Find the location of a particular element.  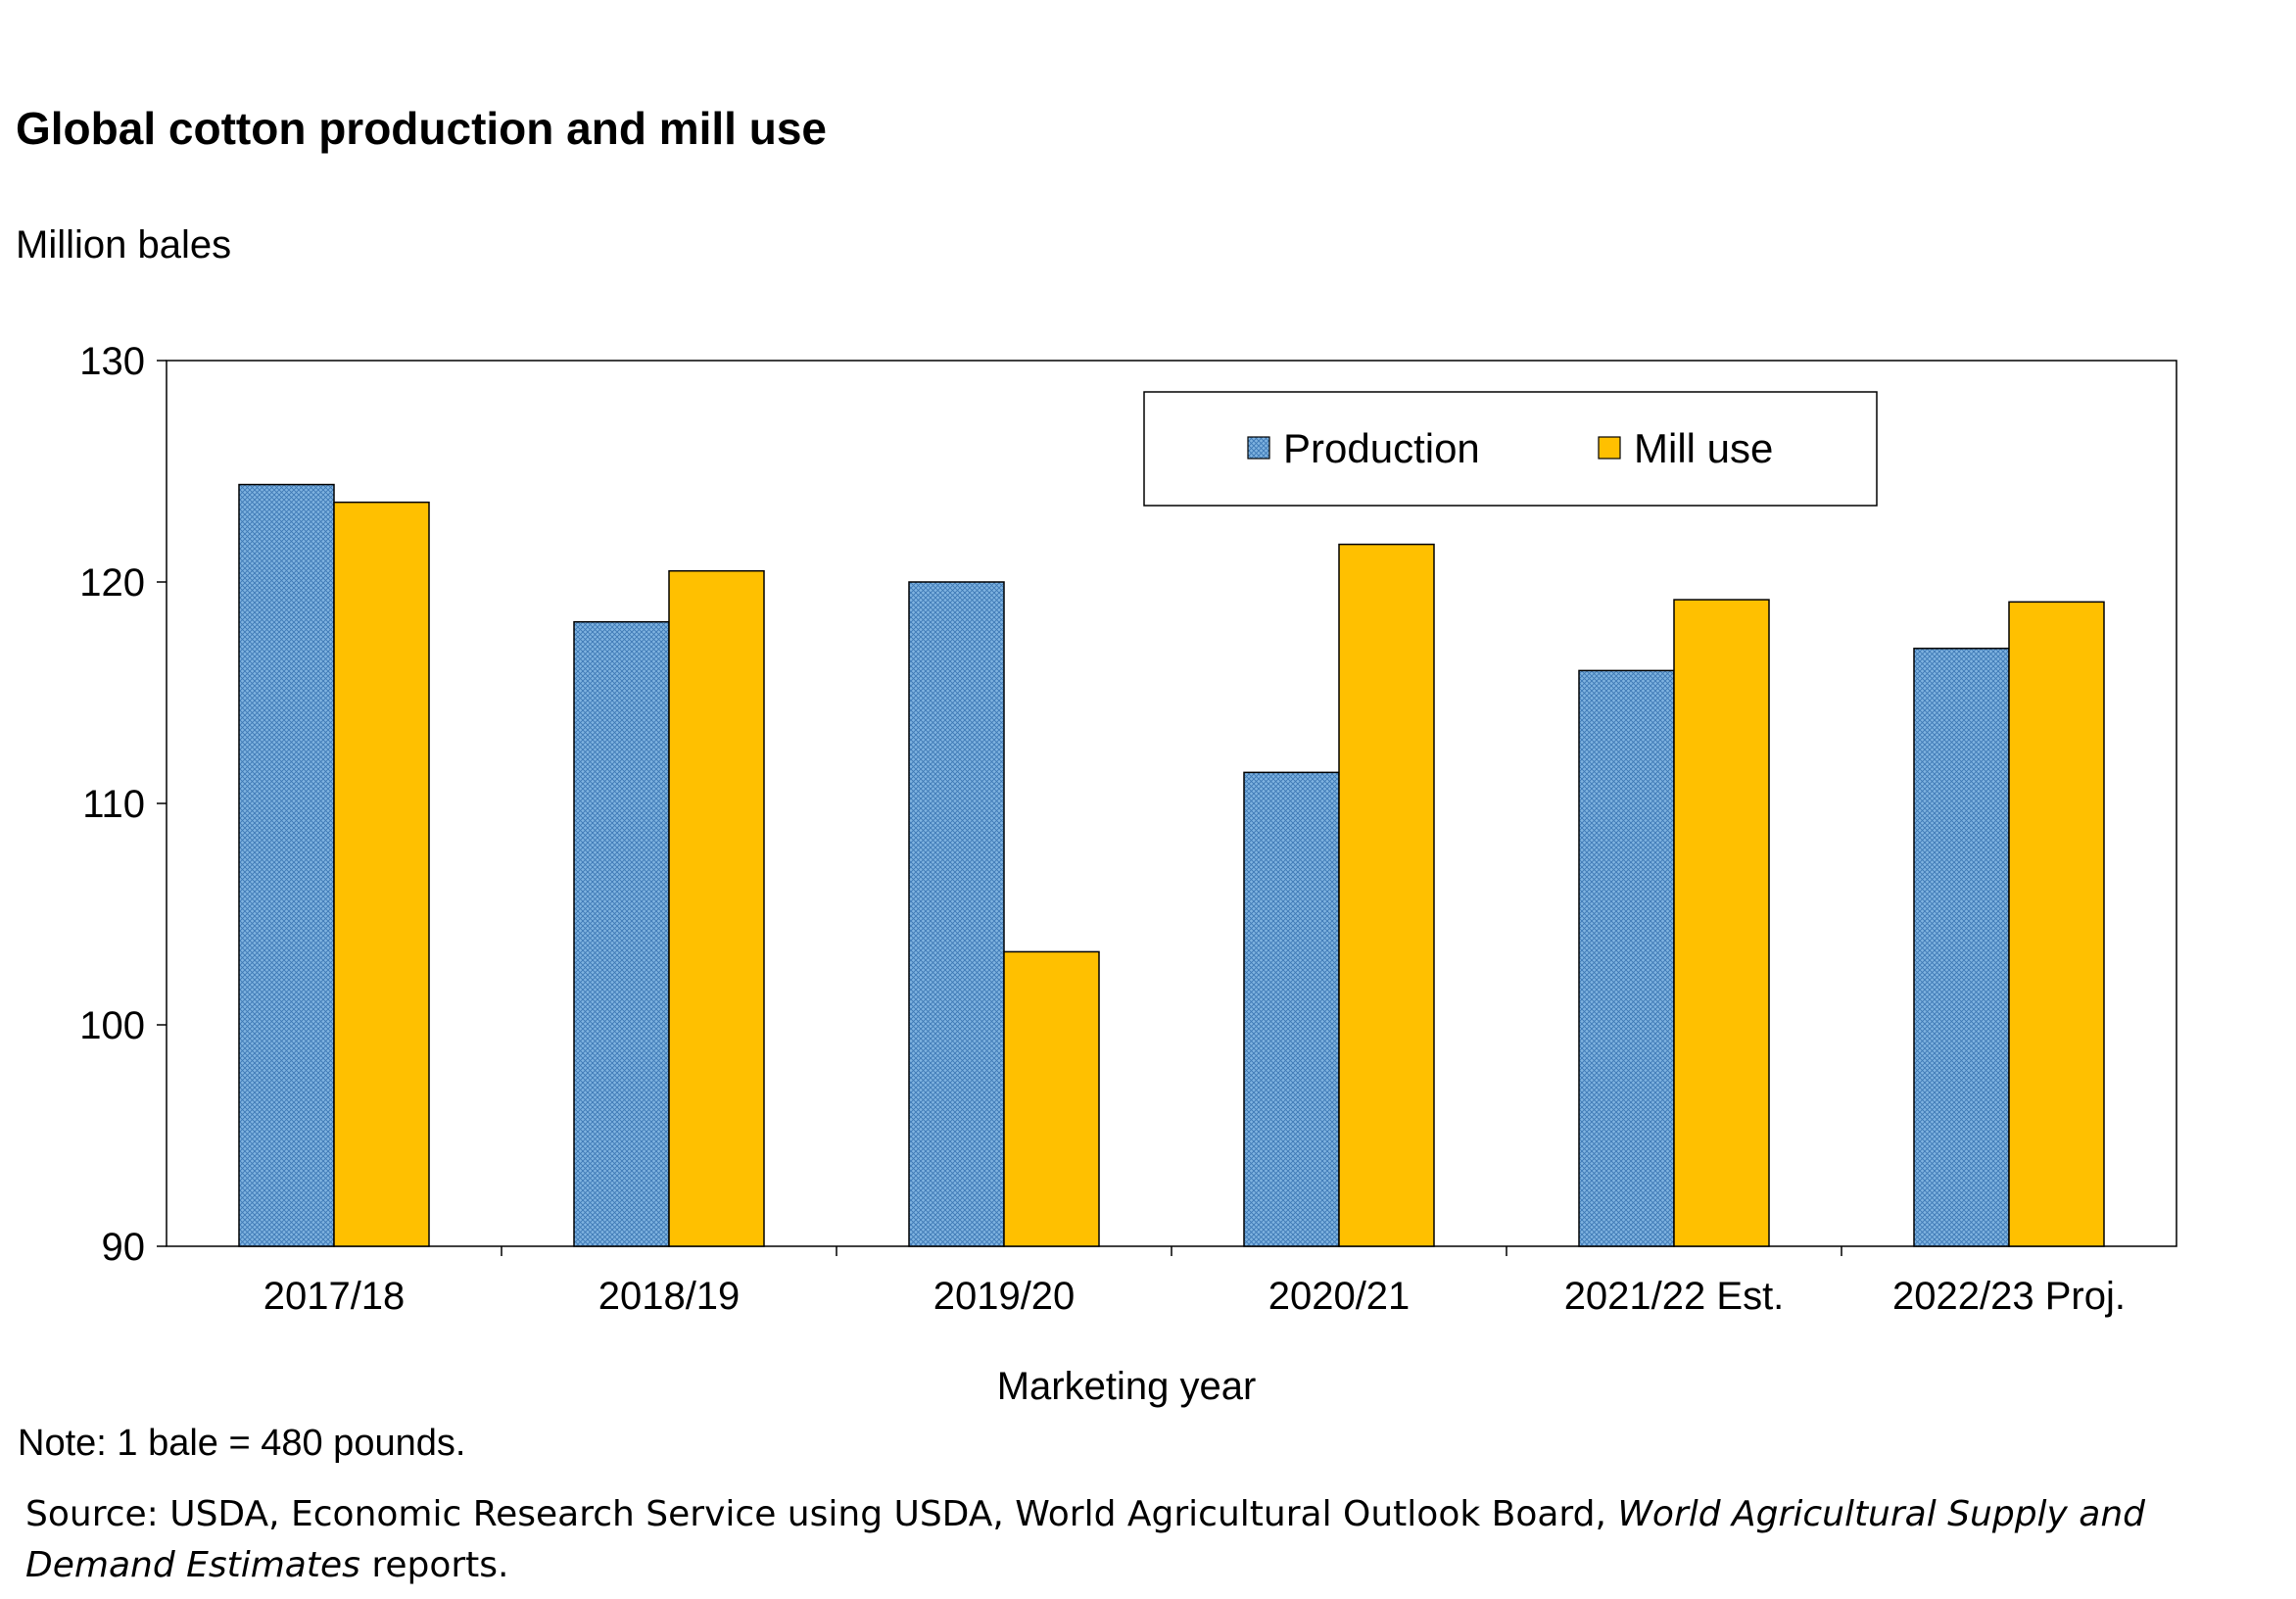

source-suffix: reports. is located at coordinates (434, 1565).